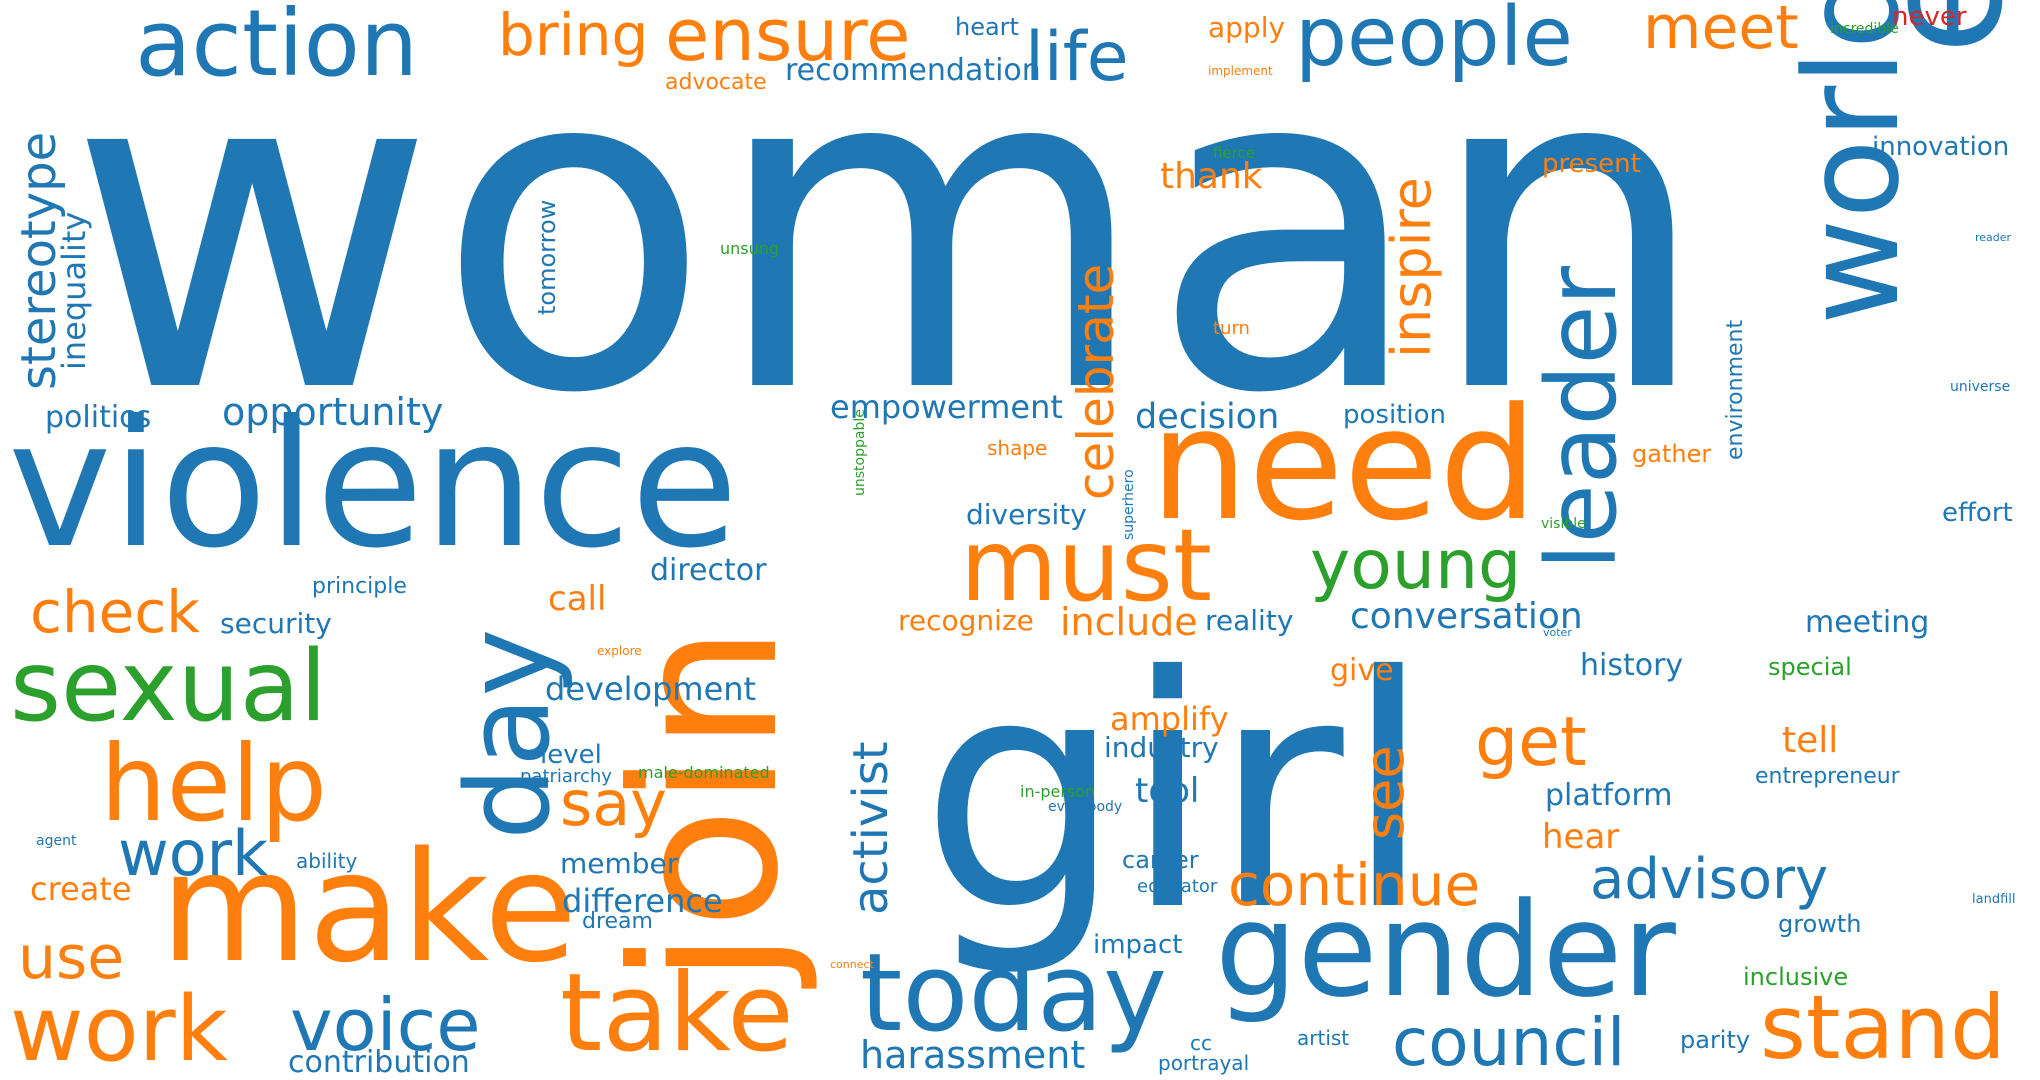 The width and height of the screenshot is (2040, 1080). What do you see at coordinates (1563, 524) in the screenshot?
I see `word-visible: visible` at bounding box center [1563, 524].